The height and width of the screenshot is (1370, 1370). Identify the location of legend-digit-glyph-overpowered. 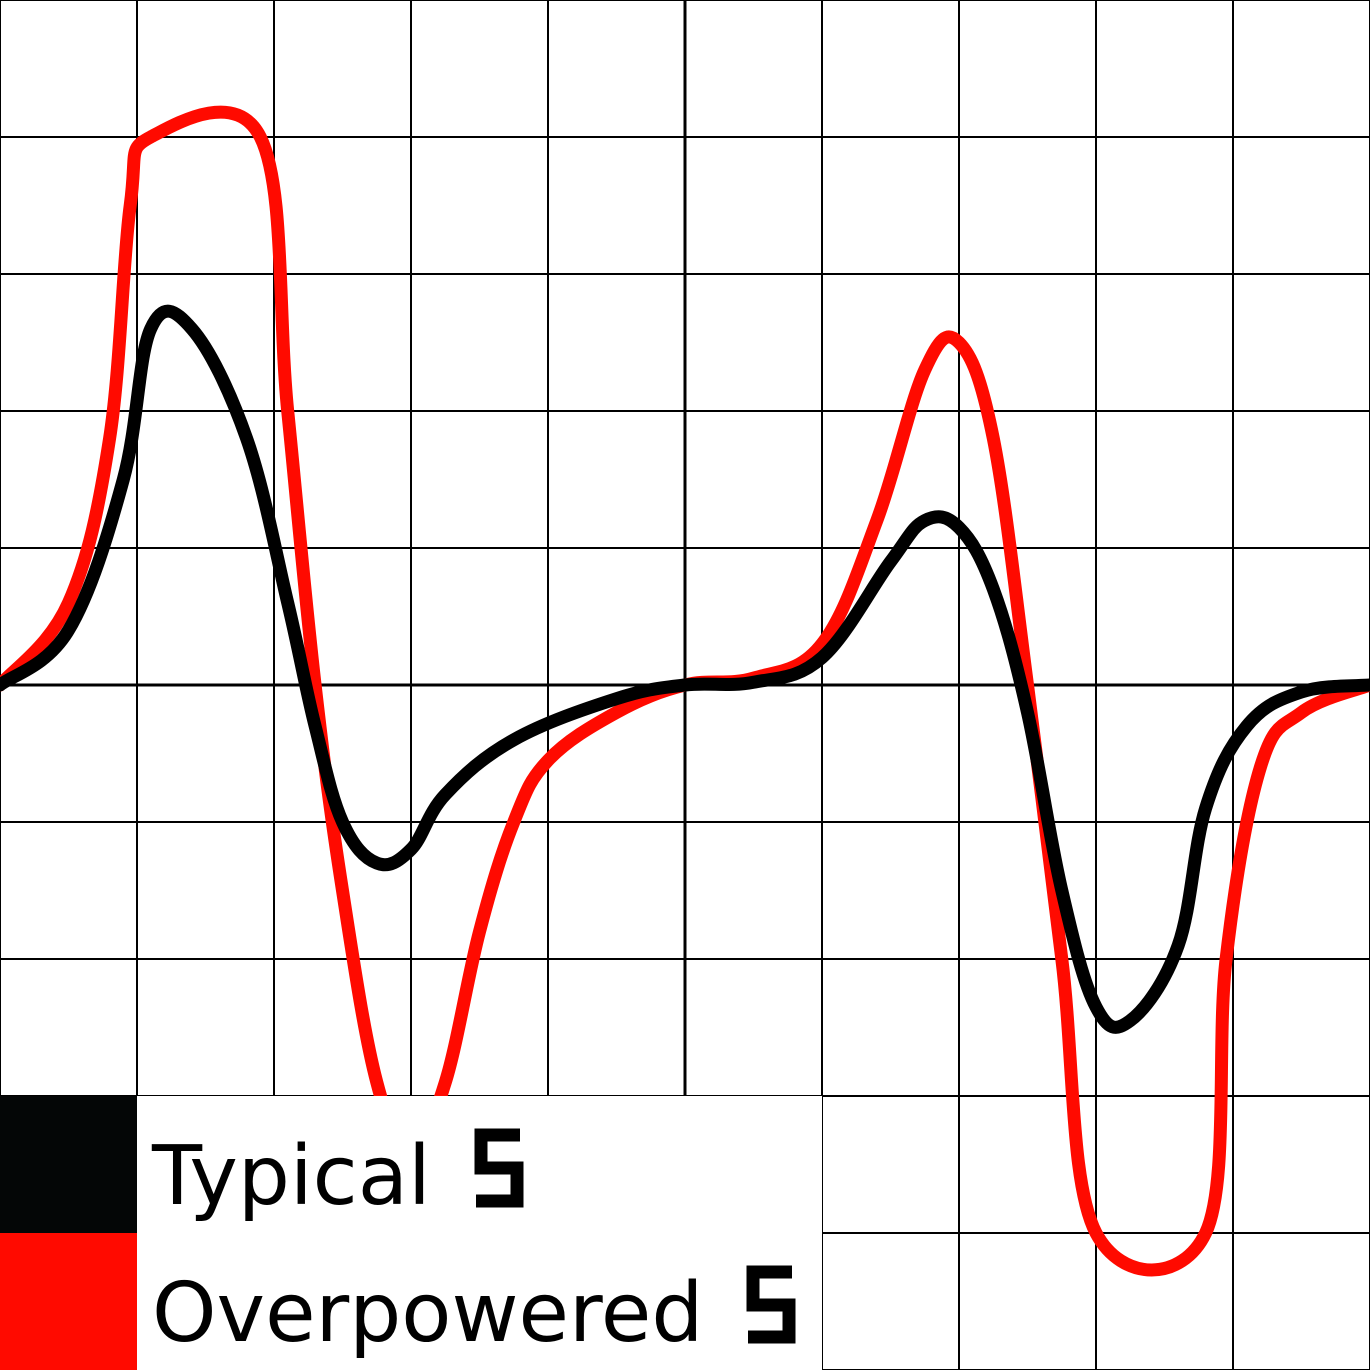
(771, 1304).